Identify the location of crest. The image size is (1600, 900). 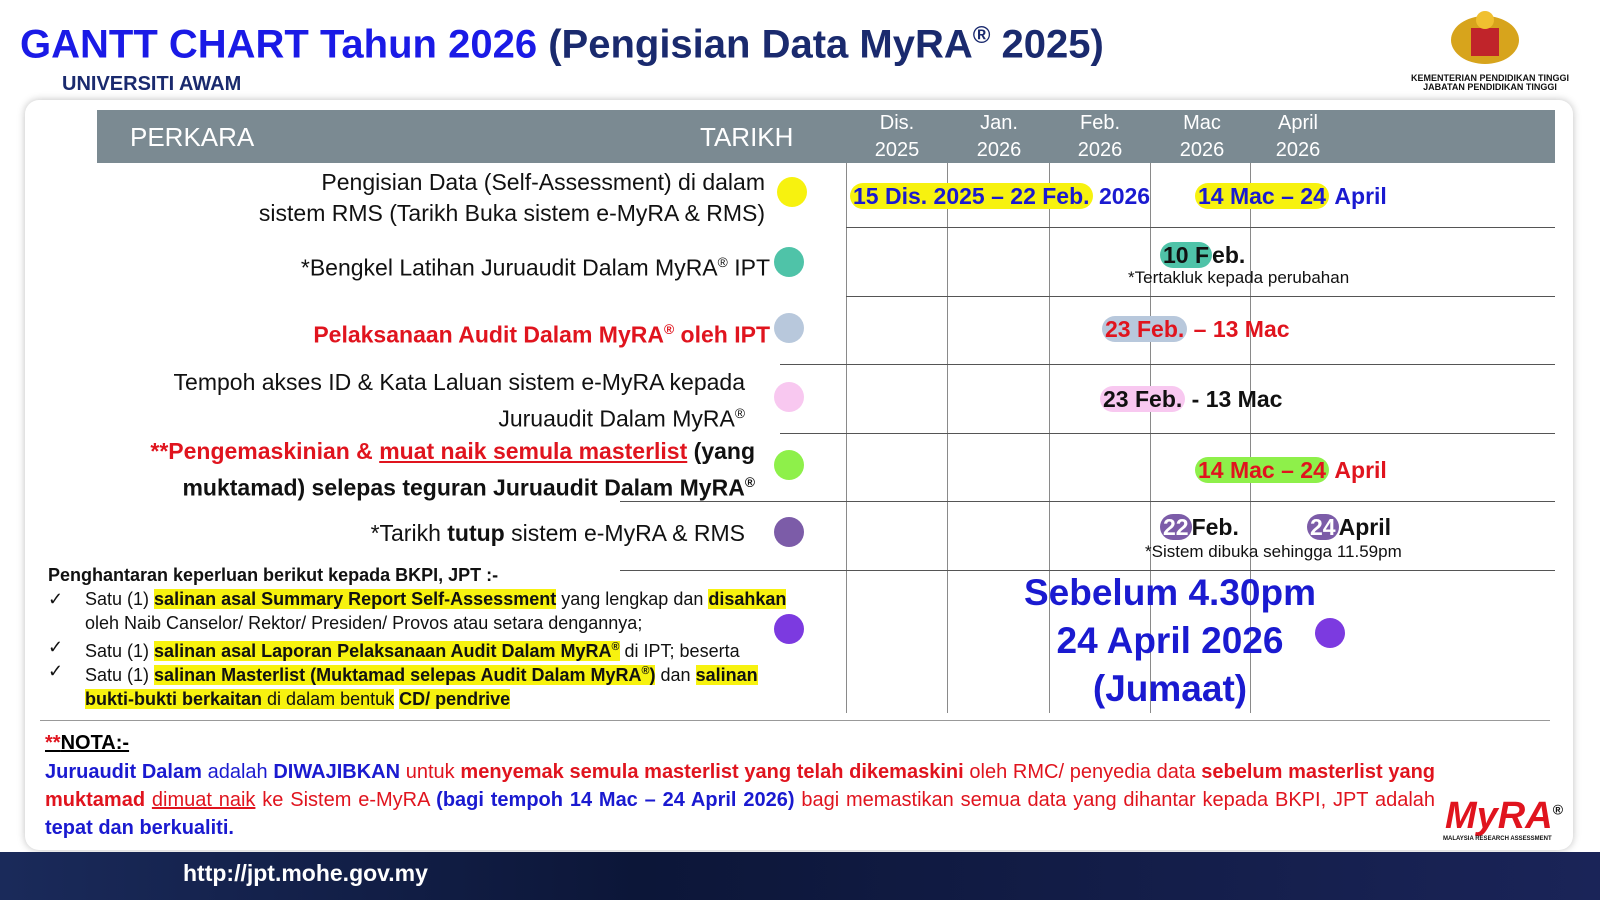
(1485, 37).